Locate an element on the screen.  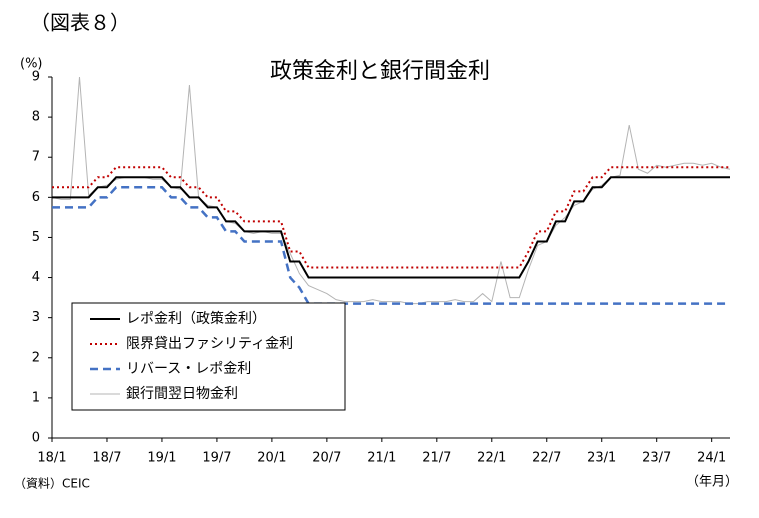
x-tick-label: 23/7 is located at coordinates (656, 458).